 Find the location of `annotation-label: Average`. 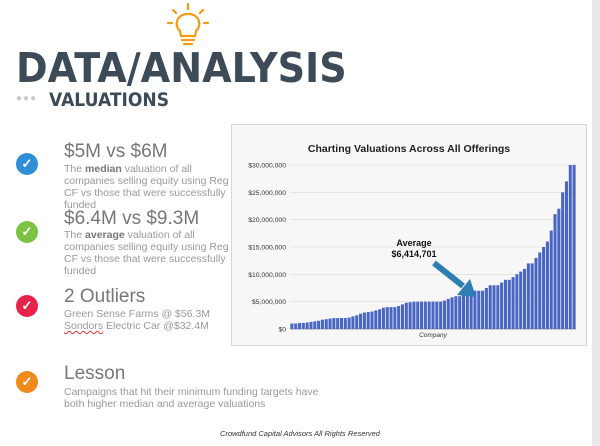

annotation-label: Average is located at coordinates (413, 243).